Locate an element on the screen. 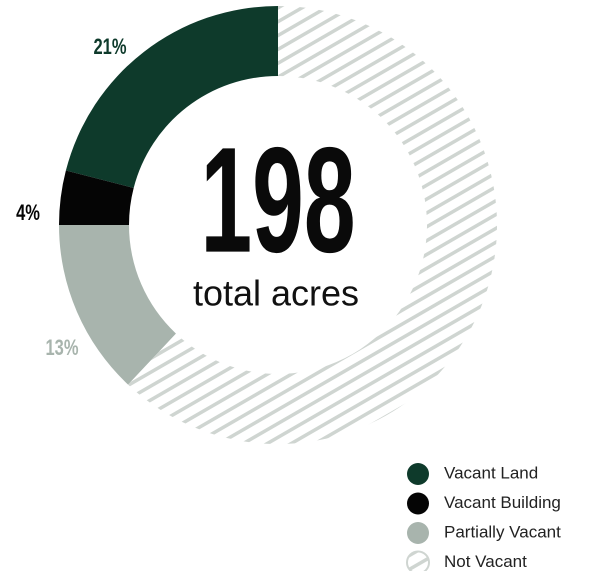 The width and height of the screenshot is (603, 571). legend-label: Not Vacant is located at coordinates (485, 561).